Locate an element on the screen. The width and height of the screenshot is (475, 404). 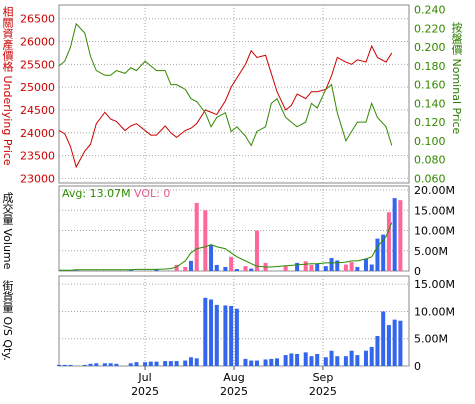
underlying-tick-label: 26500 is located at coordinates (37, 19).